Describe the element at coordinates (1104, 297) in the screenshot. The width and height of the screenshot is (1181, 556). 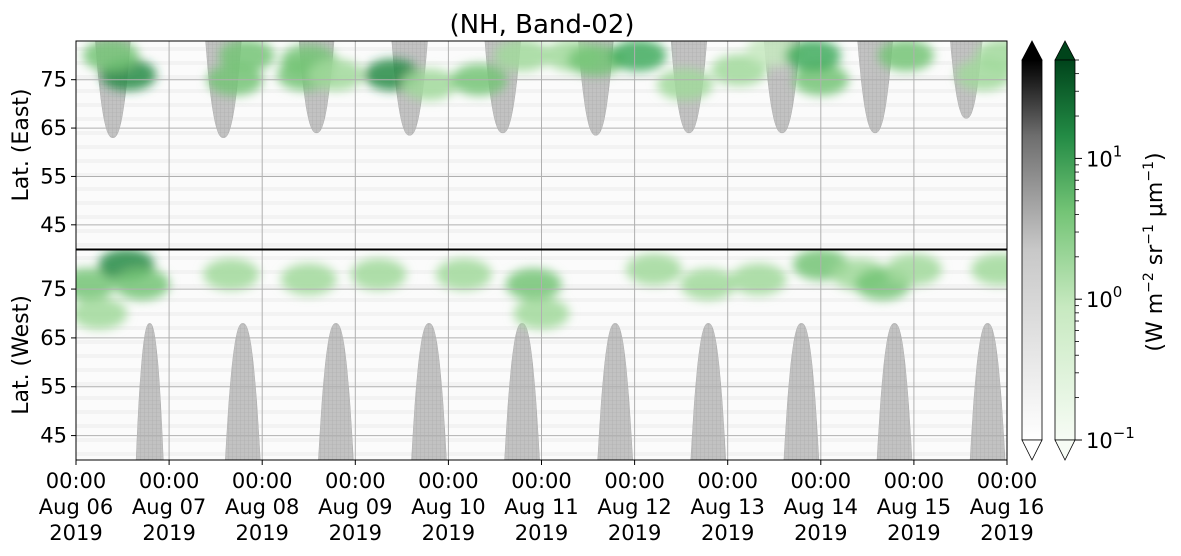
I see `colorbar-tick-label: 10⁰` at that location.